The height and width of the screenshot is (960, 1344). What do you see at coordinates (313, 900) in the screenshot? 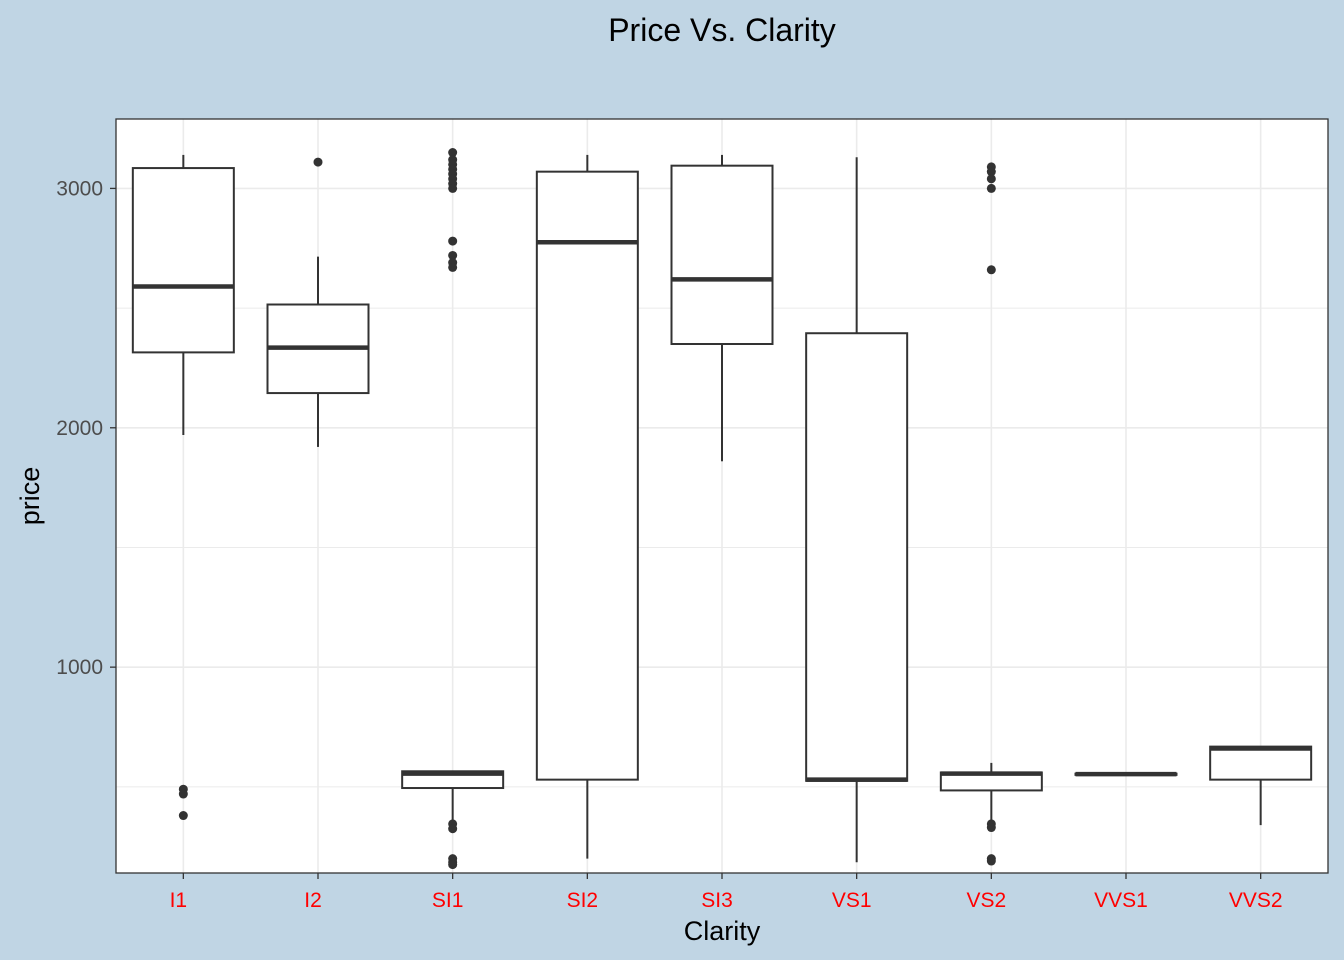
I see `x-tick-label: I2` at bounding box center [313, 900].